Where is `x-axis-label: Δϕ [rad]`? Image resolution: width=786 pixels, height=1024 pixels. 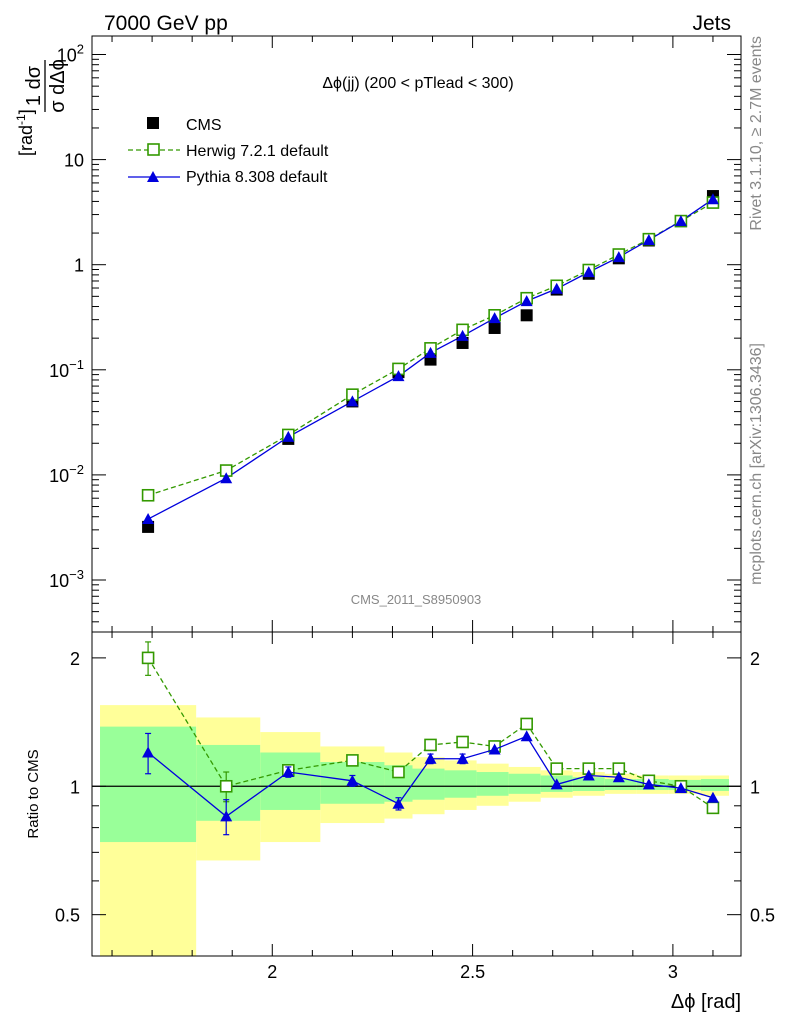
x-axis-label: Δϕ [rad] is located at coordinates (706, 1002).